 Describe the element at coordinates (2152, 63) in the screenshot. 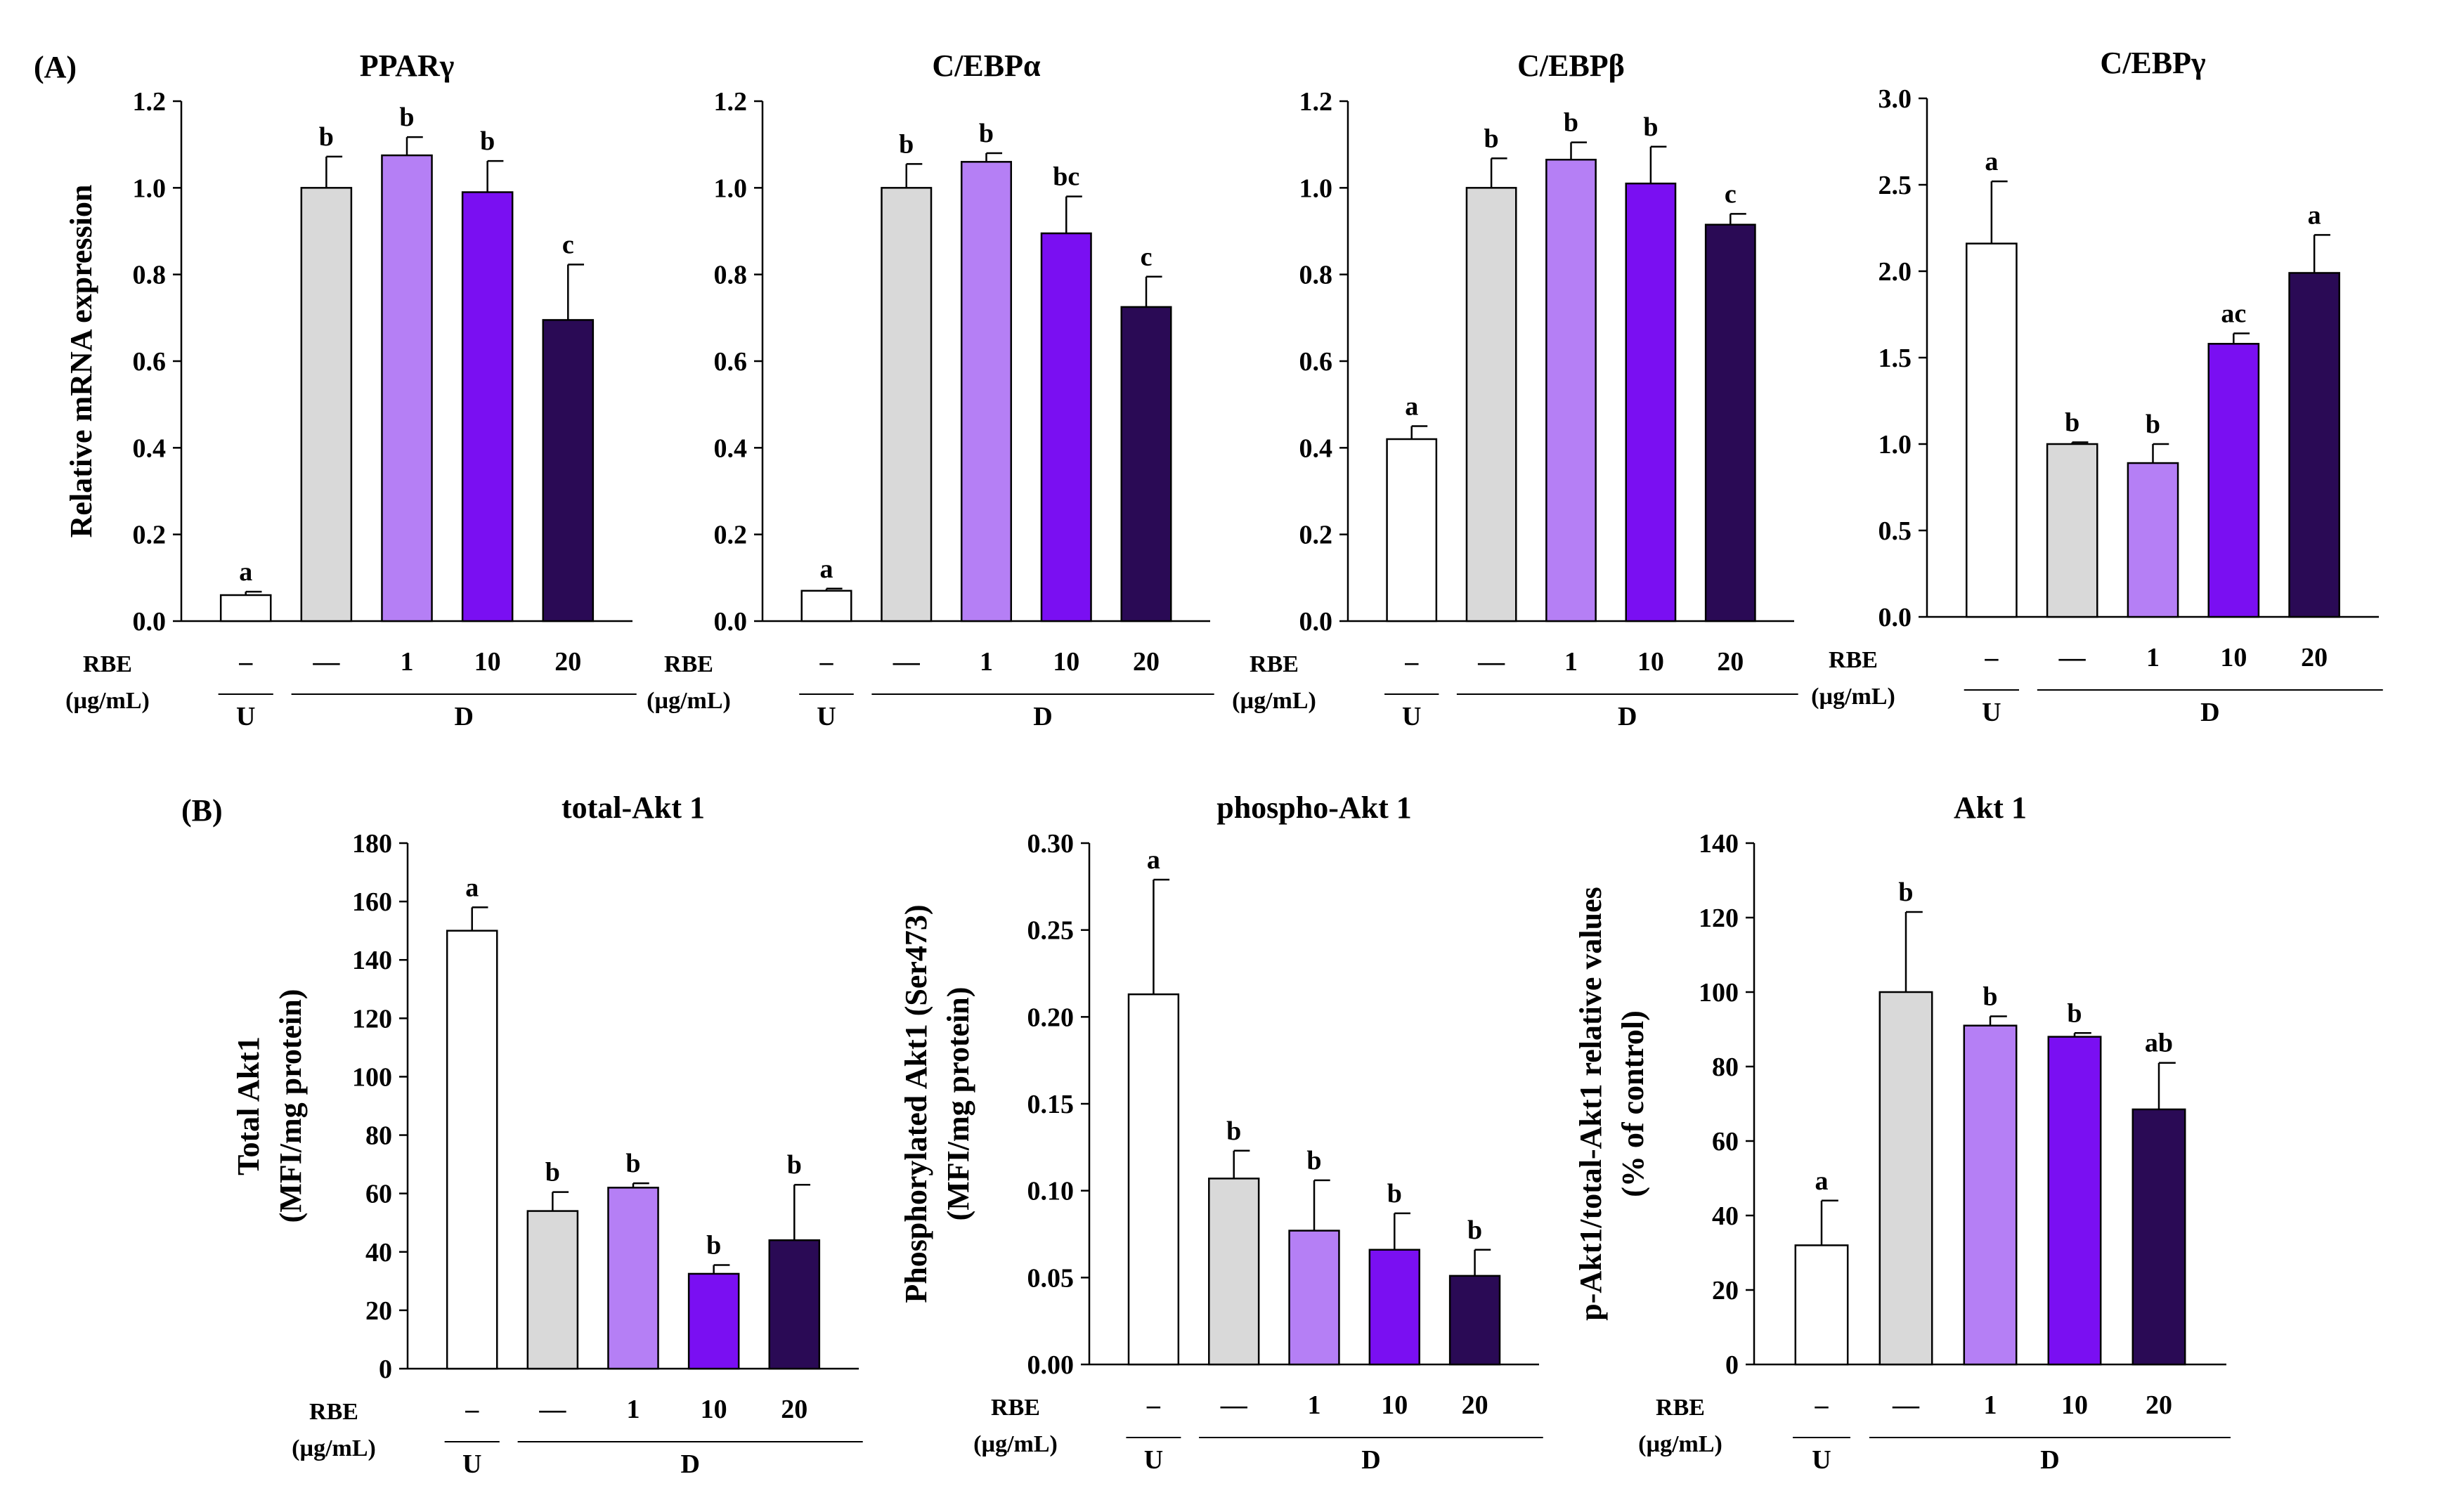

I see `chart-title: C/EBPγ` at that location.